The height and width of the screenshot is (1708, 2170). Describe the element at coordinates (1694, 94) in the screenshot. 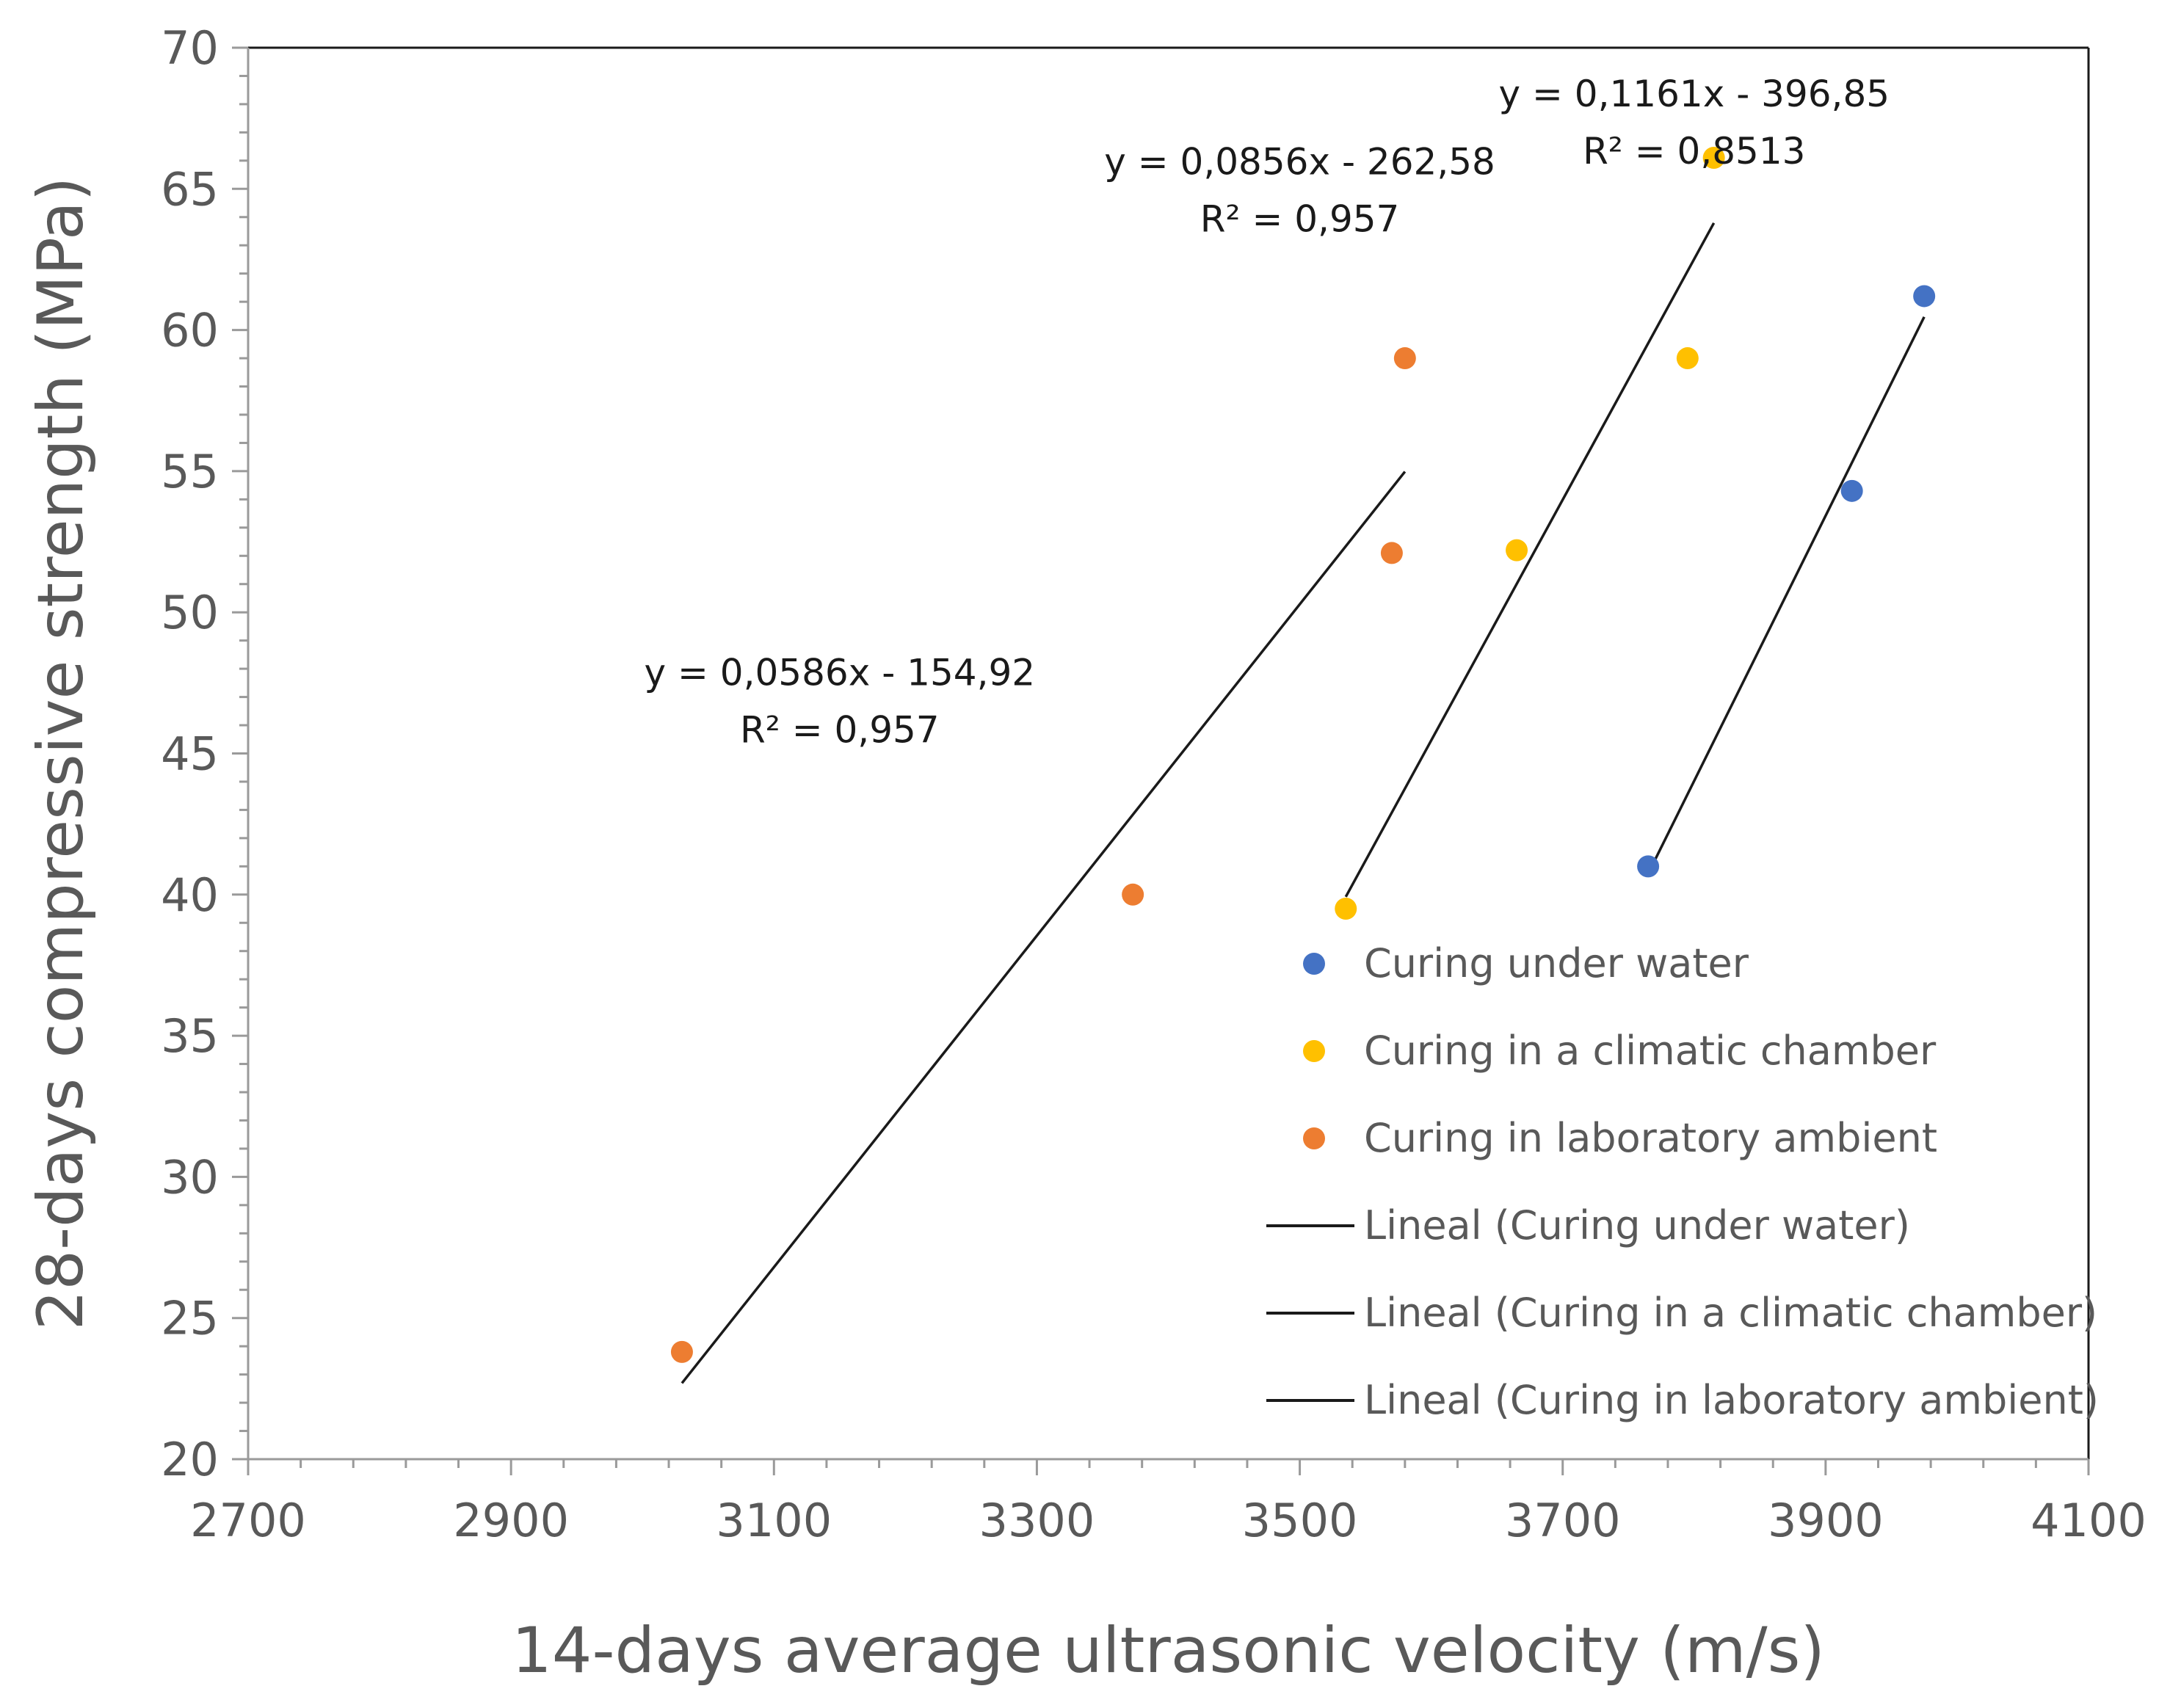

I see `trendline-equation: y = 0,1161x - 396,85` at that location.